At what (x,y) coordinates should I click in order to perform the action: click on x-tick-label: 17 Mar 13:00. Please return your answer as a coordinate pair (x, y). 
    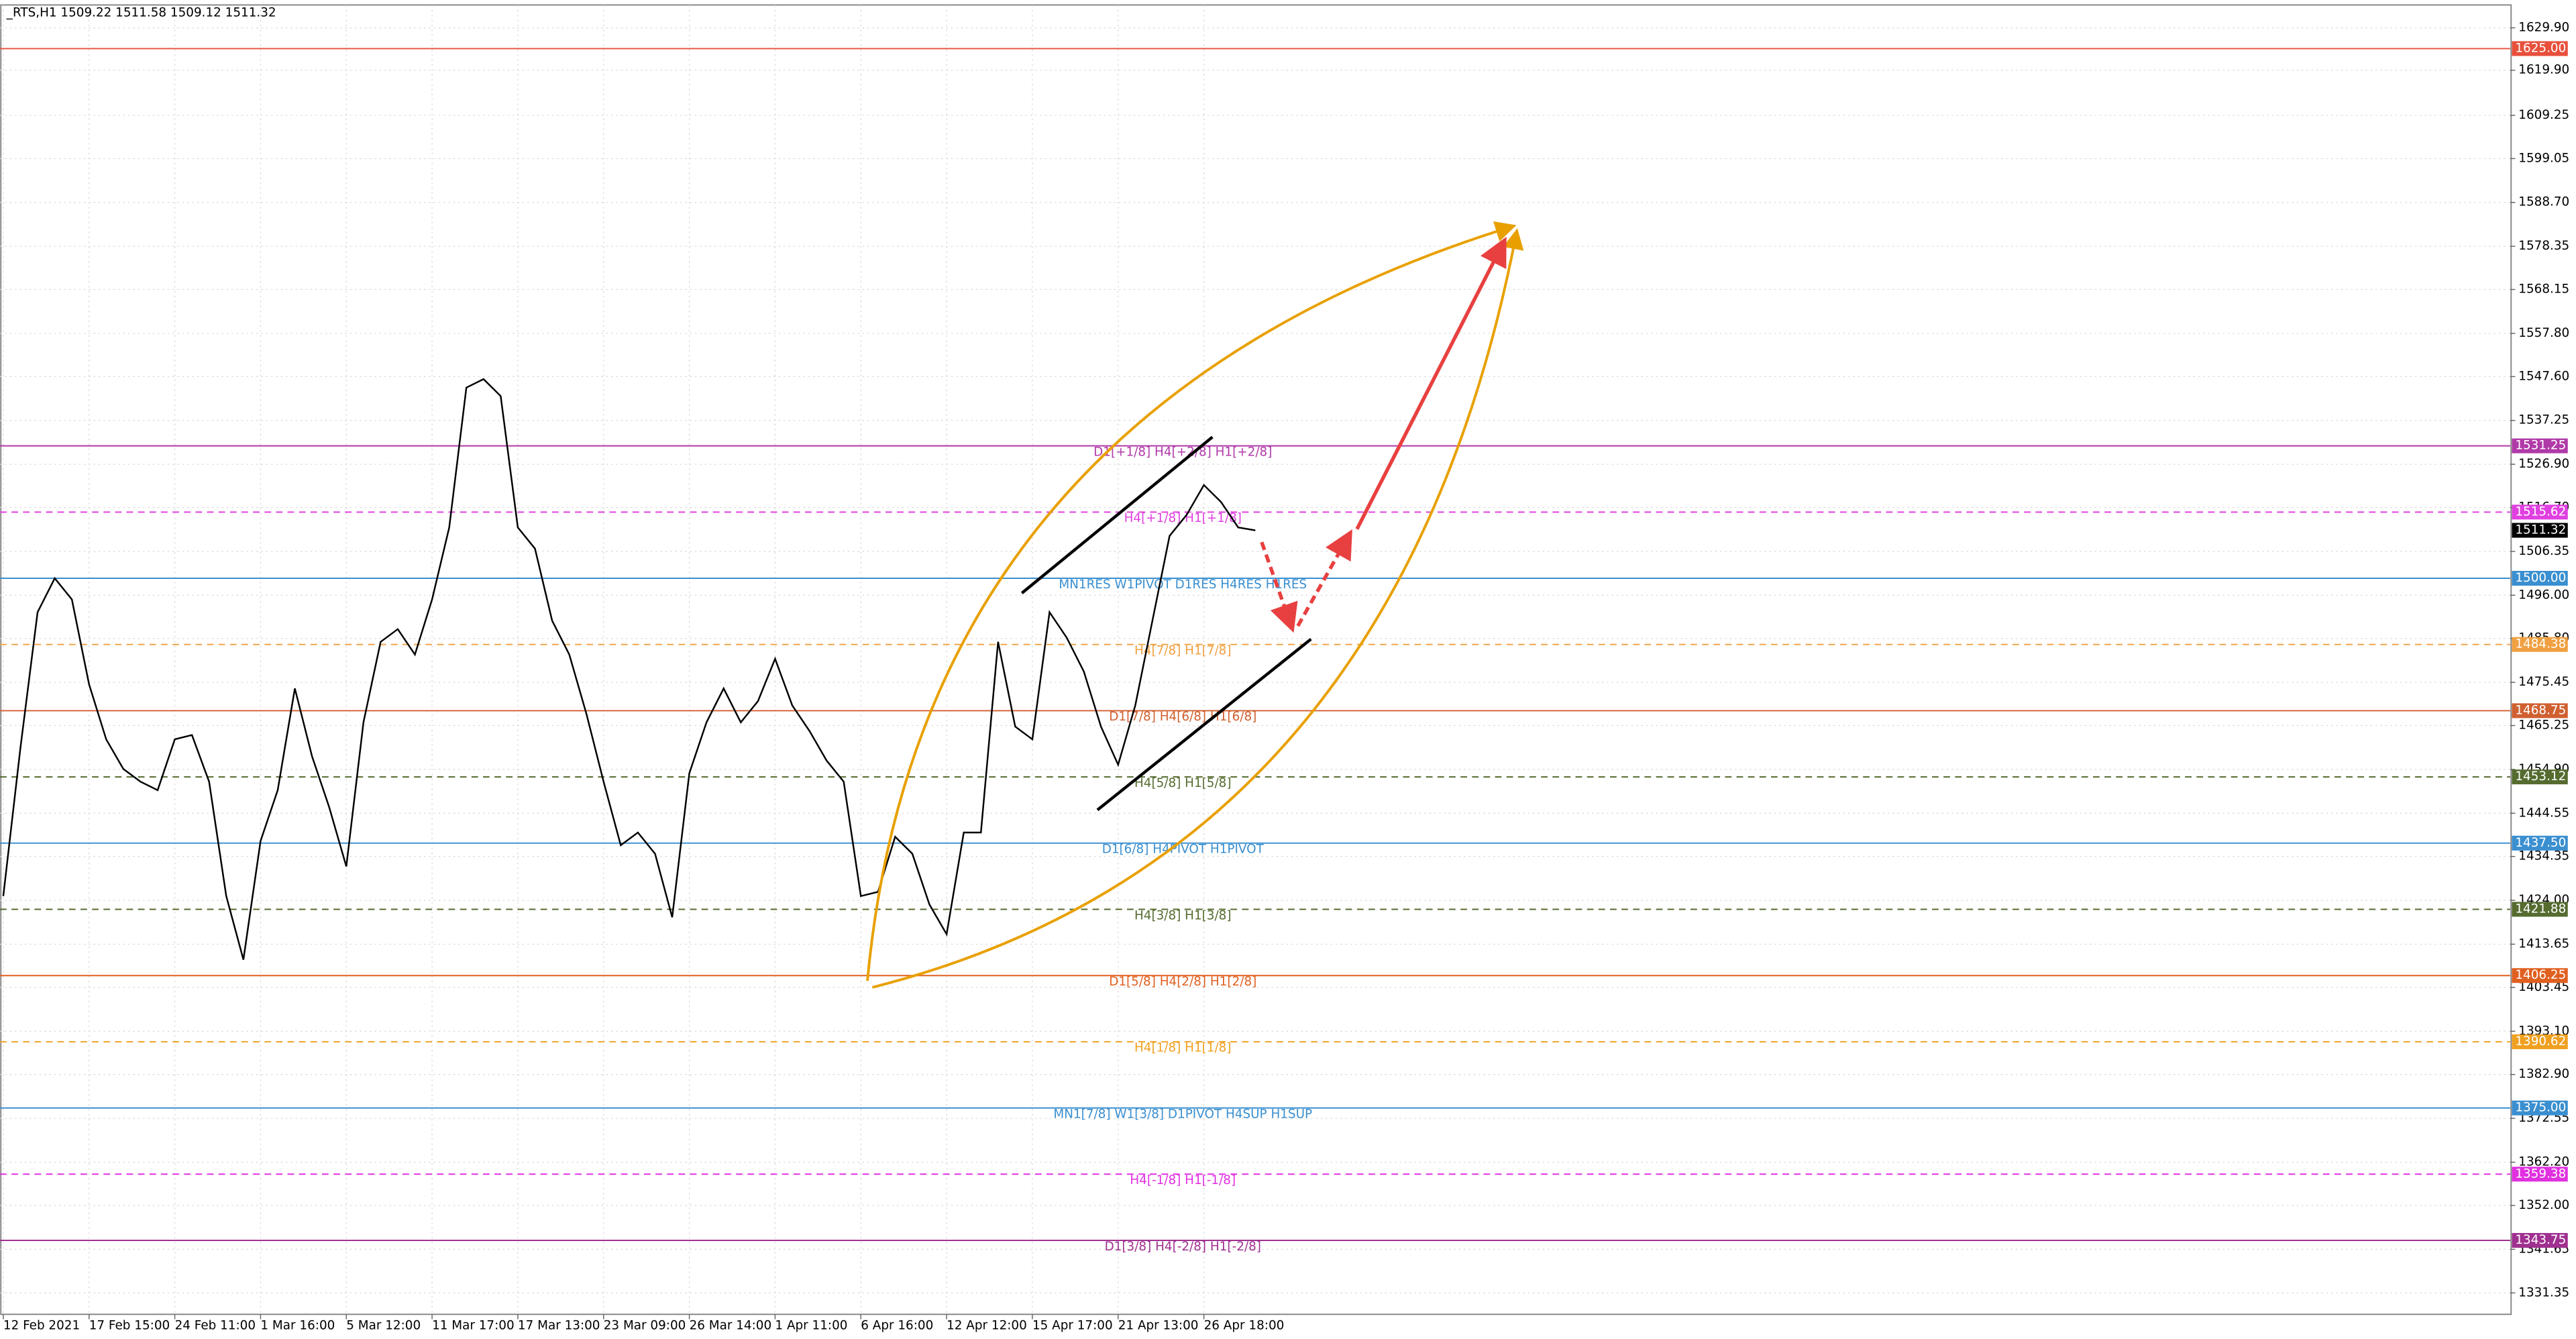
    Looking at the image, I should click on (559, 1325).